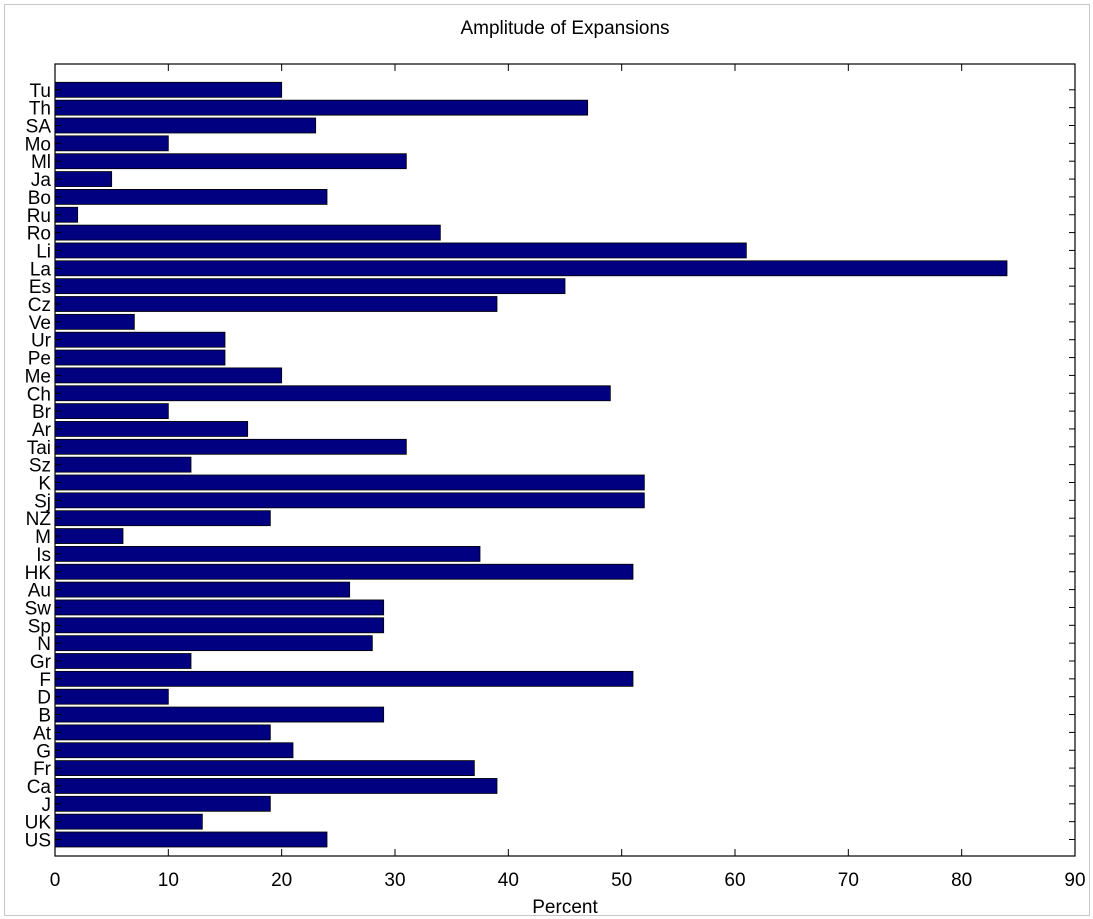 The image size is (1093, 919). What do you see at coordinates (168, 880) in the screenshot?
I see `x-tick-label: 10` at bounding box center [168, 880].